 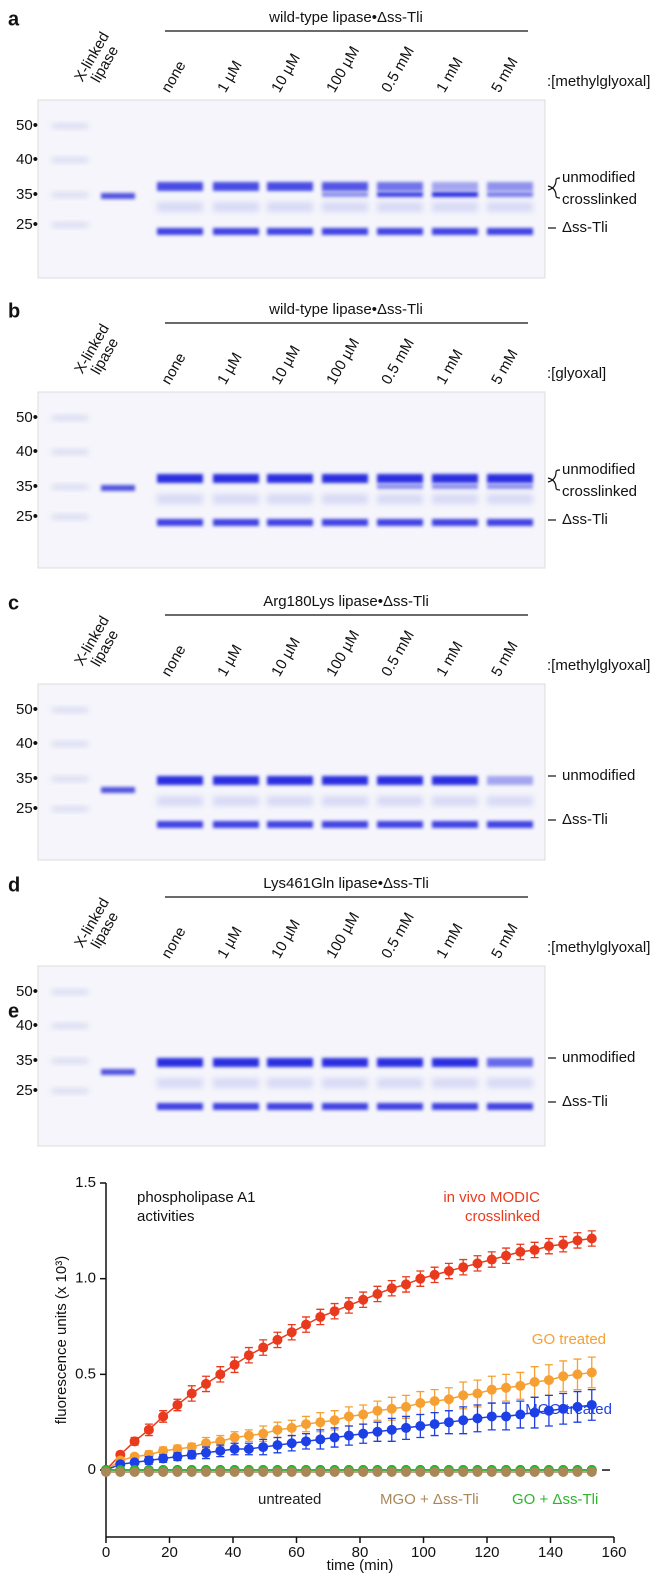 I want to click on panel-letter: d, so click(x=14, y=885).